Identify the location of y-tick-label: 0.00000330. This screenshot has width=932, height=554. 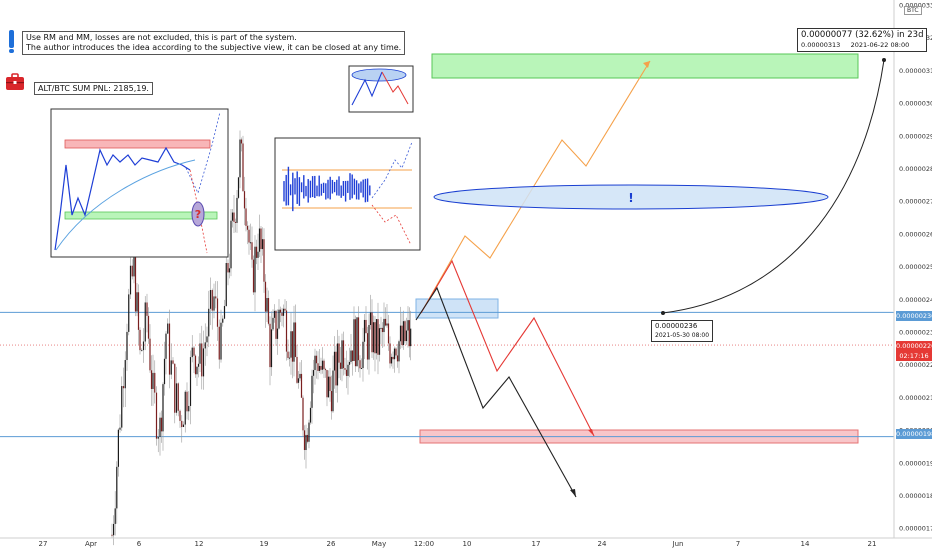
(915, 6).